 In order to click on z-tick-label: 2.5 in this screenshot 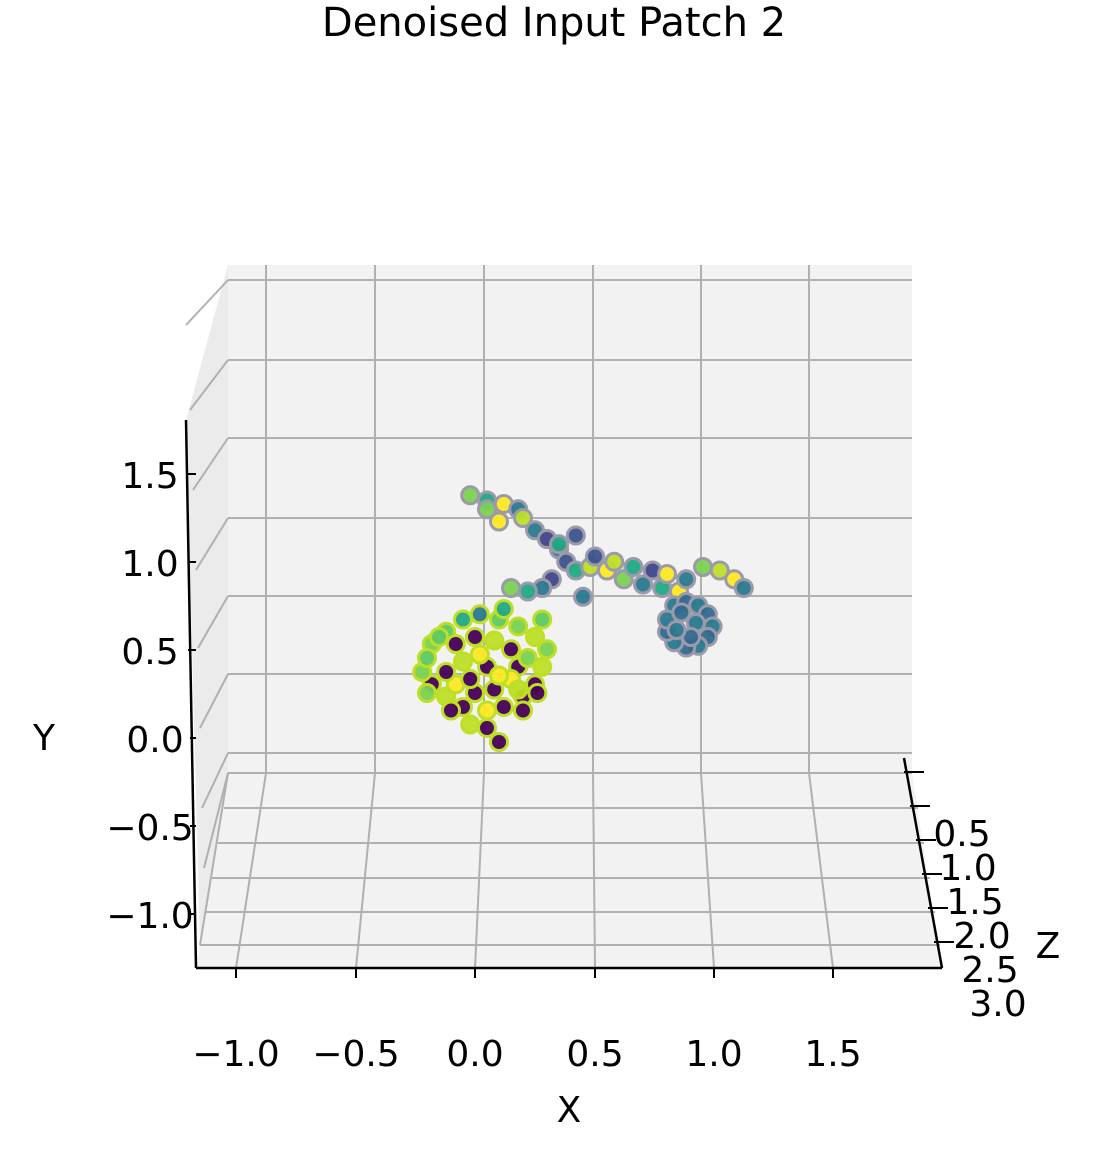, I will do `click(989, 970)`.